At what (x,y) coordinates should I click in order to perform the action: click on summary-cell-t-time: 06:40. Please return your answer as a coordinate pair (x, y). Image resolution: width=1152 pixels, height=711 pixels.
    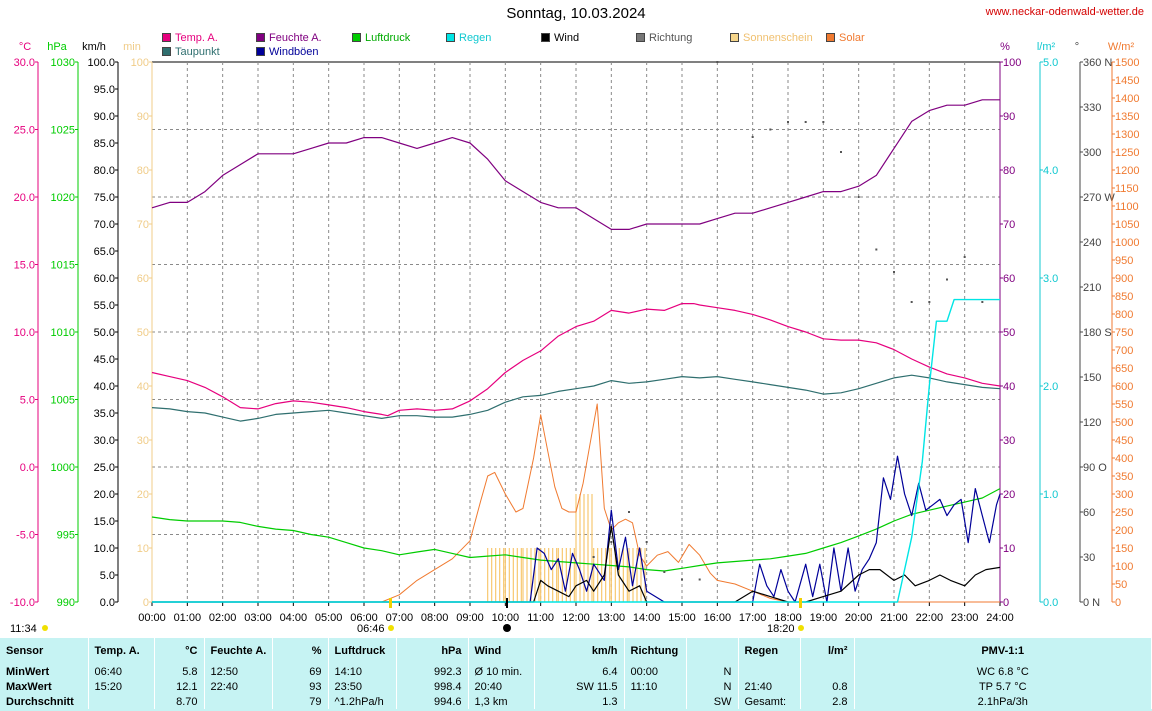
    Looking at the image, I should click on (121, 671).